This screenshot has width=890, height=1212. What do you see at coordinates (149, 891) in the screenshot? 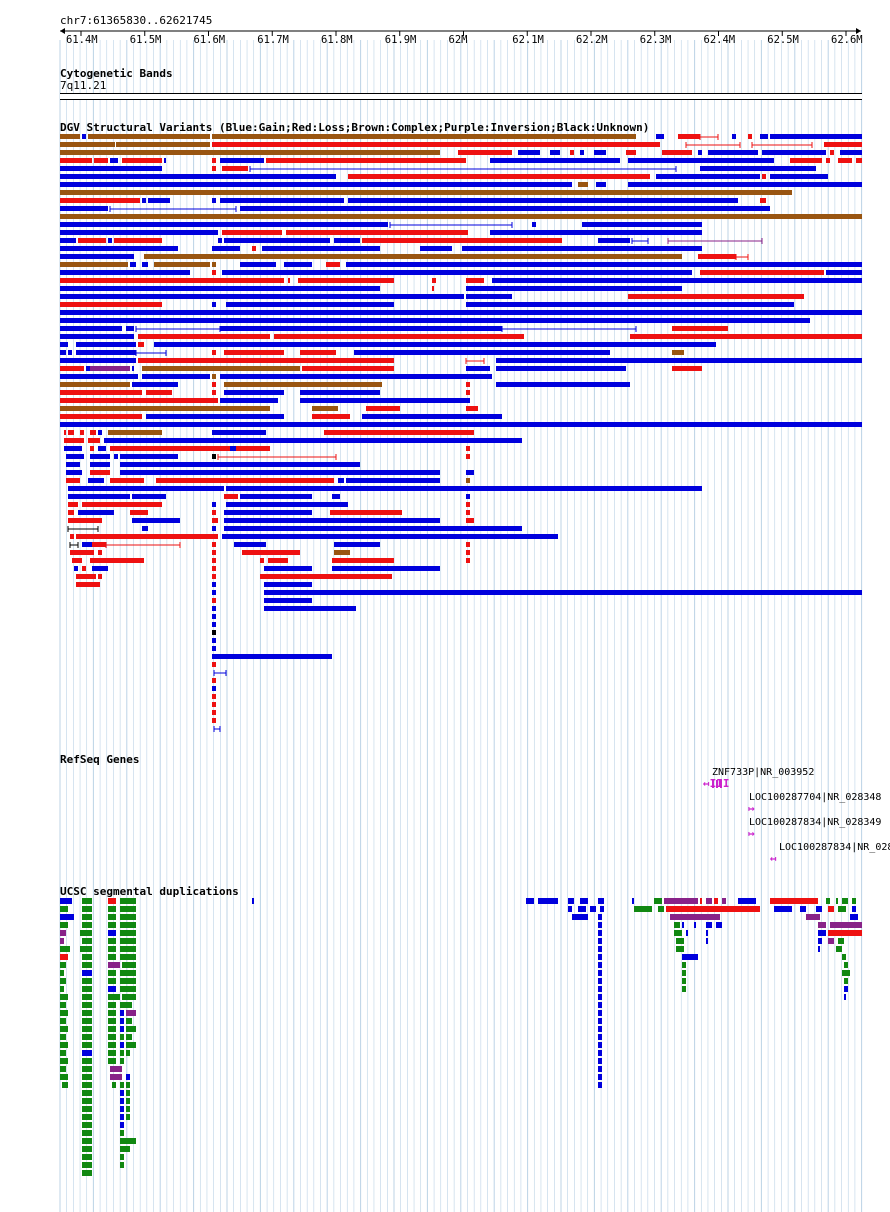
I see `segdup-track-title: UCSC segmental duplications` at bounding box center [149, 891].